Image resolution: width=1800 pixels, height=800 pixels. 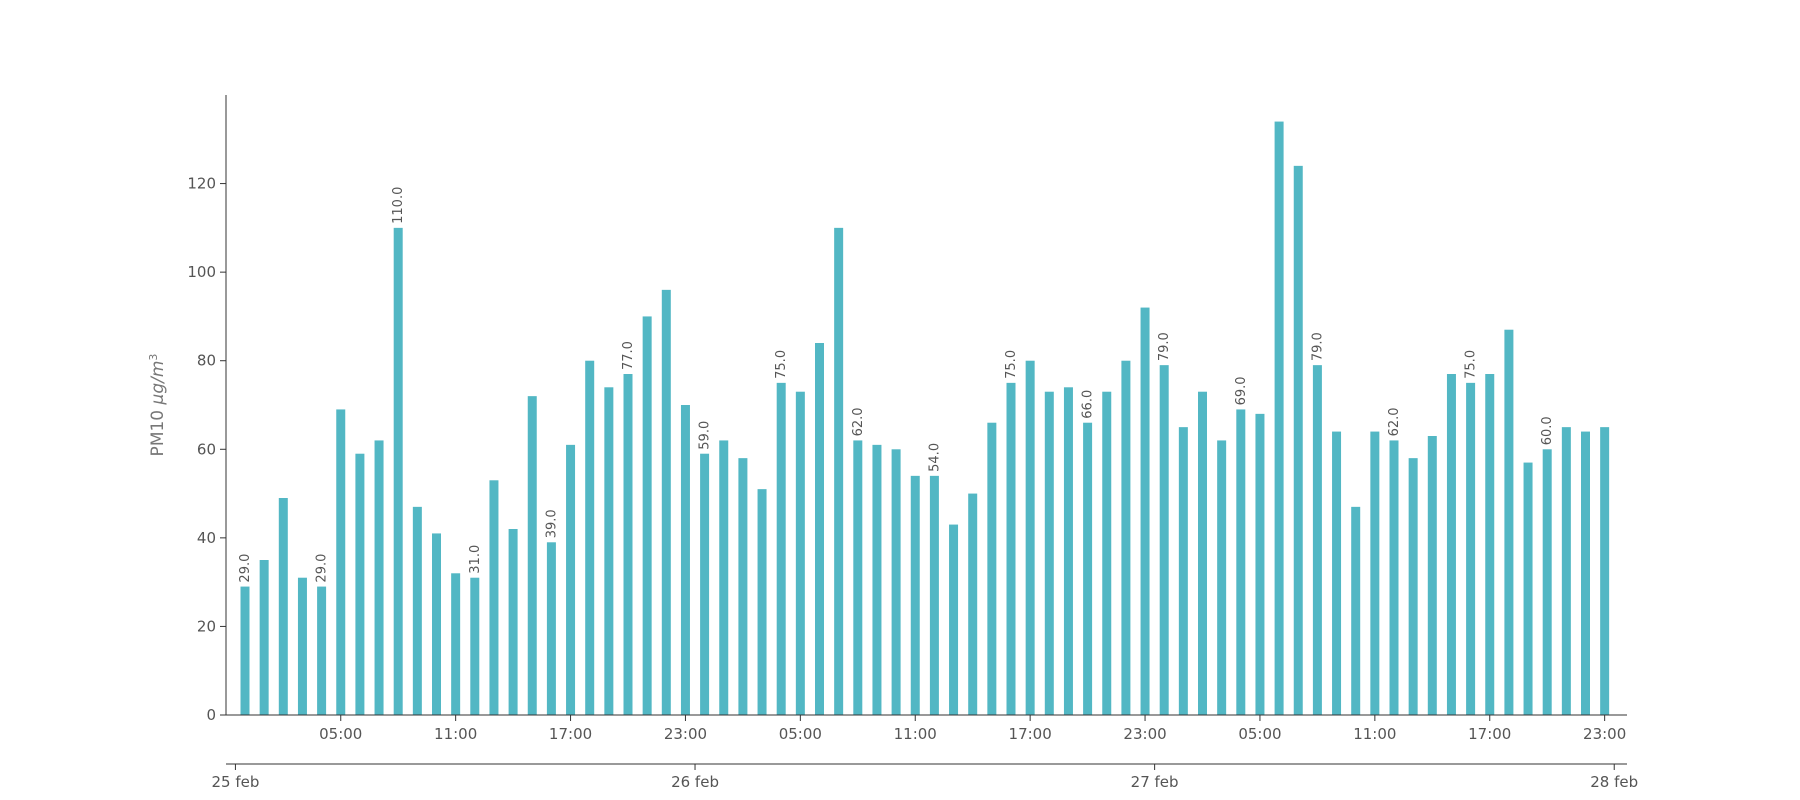 I want to click on y-tick-label: 0, so click(x=211, y=715).